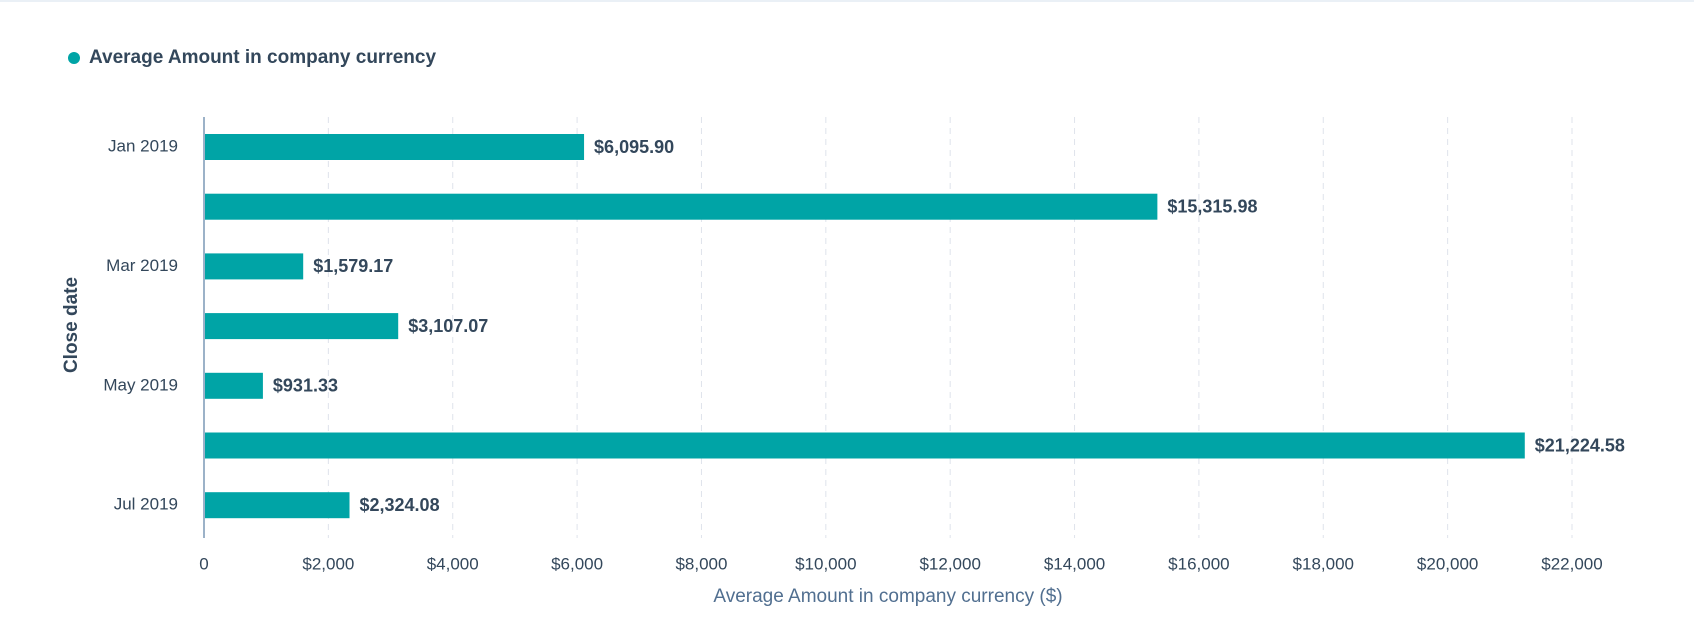  Describe the element at coordinates (1447, 563) in the screenshot. I see `x-tick-label: $20,000` at that location.